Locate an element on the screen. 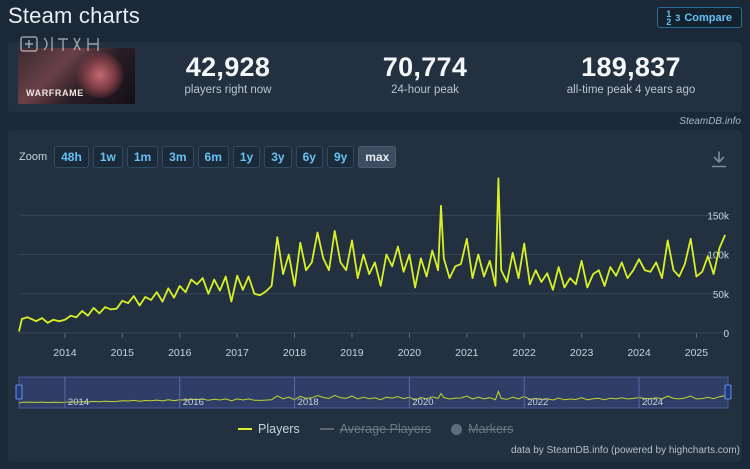 This screenshot has width=750, height=469. y-tick-label: 150k is located at coordinates (718, 216).